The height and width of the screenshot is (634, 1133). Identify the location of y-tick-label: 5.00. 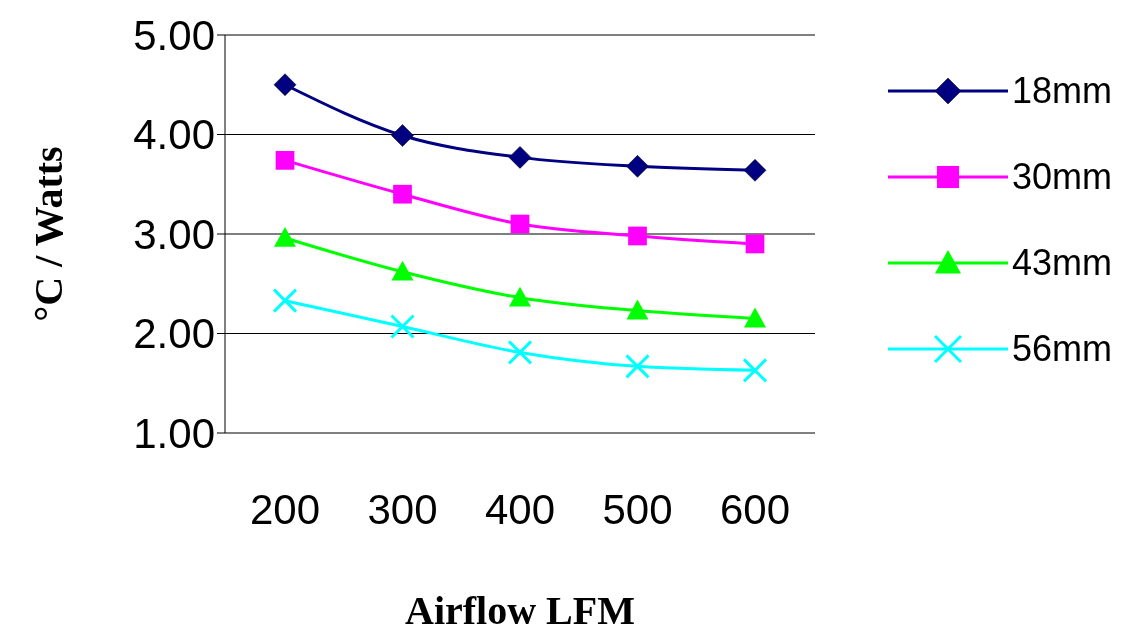
(174, 35).